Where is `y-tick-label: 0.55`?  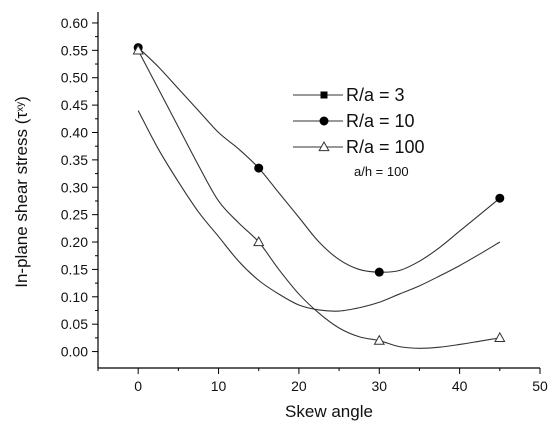
y-tick-label: 0.55 is located at coordinates (74, 50).